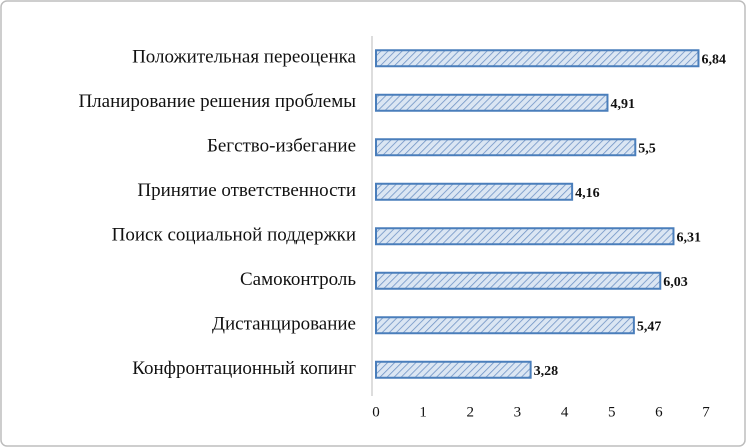 The width and height of the screenshot is (746, 447). What do you see at coordinates (244, 368) in the screenshot?
I see `category-label: Конфронтационный копинг` at bounding box center [244, 368].